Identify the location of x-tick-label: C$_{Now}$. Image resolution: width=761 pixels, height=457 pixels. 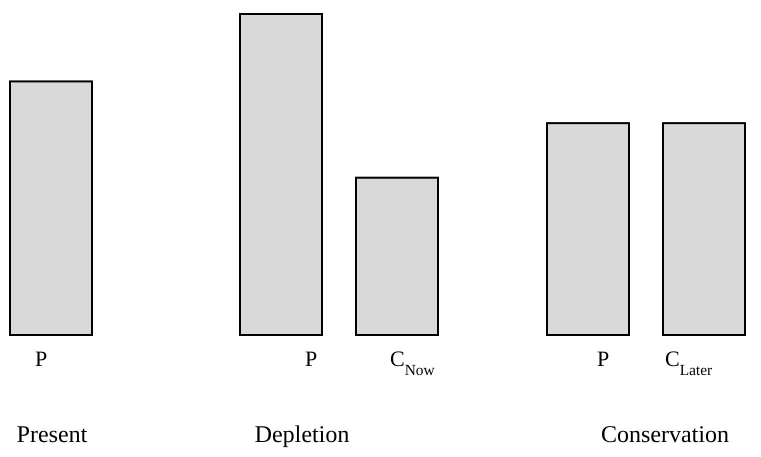
(413, 362).